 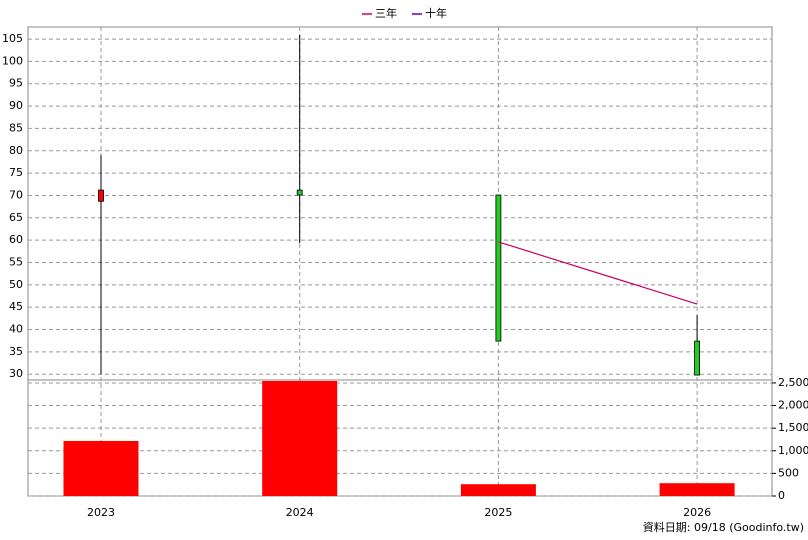 What do you see at coordinates (101, 512) in the screenshot?
I see `x-tick-label: 2023` at bounding box center [101, 512].